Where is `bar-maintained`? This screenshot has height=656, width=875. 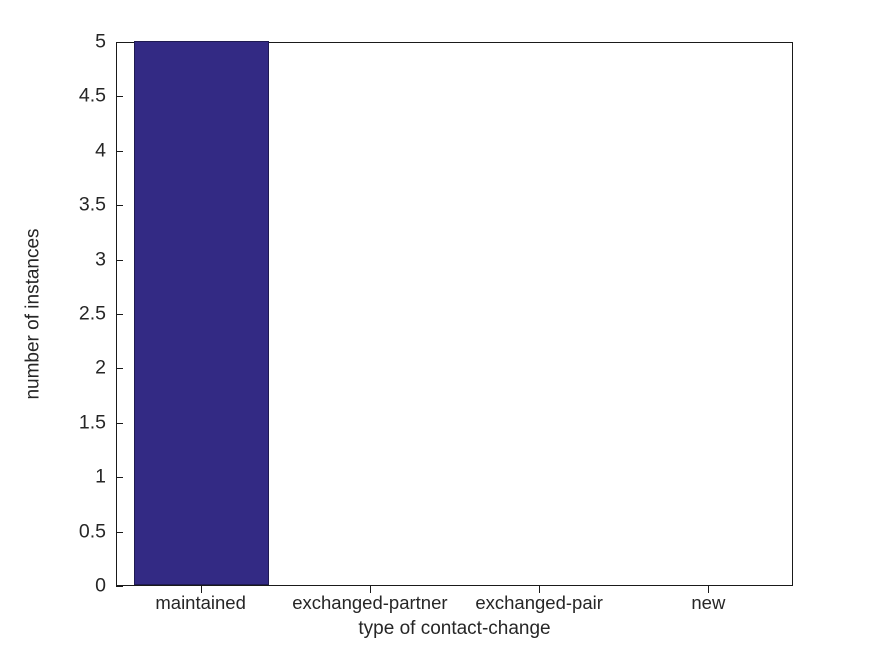
bar-maintained is located at coordinates (201, 313).